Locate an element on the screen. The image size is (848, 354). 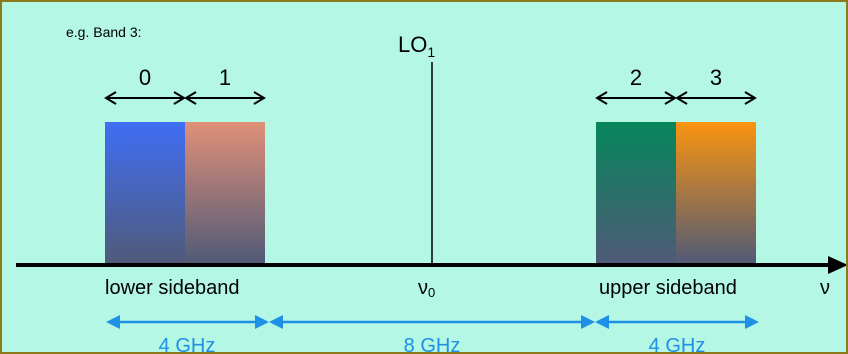
sub-band-number-1: 1 is located at coordinates (225, 77).